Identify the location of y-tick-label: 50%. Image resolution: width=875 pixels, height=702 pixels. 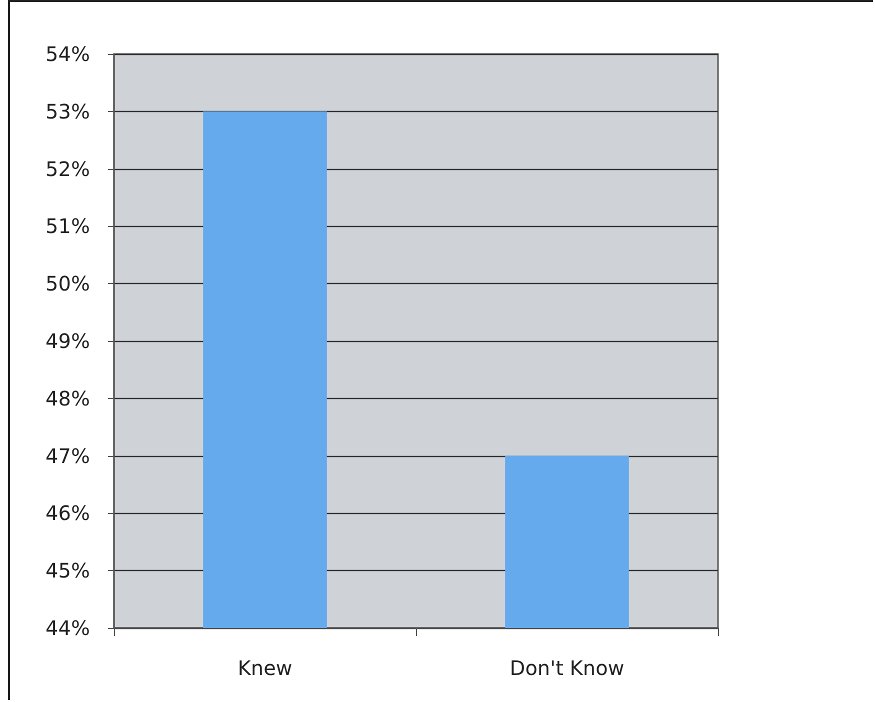
(68, 284).